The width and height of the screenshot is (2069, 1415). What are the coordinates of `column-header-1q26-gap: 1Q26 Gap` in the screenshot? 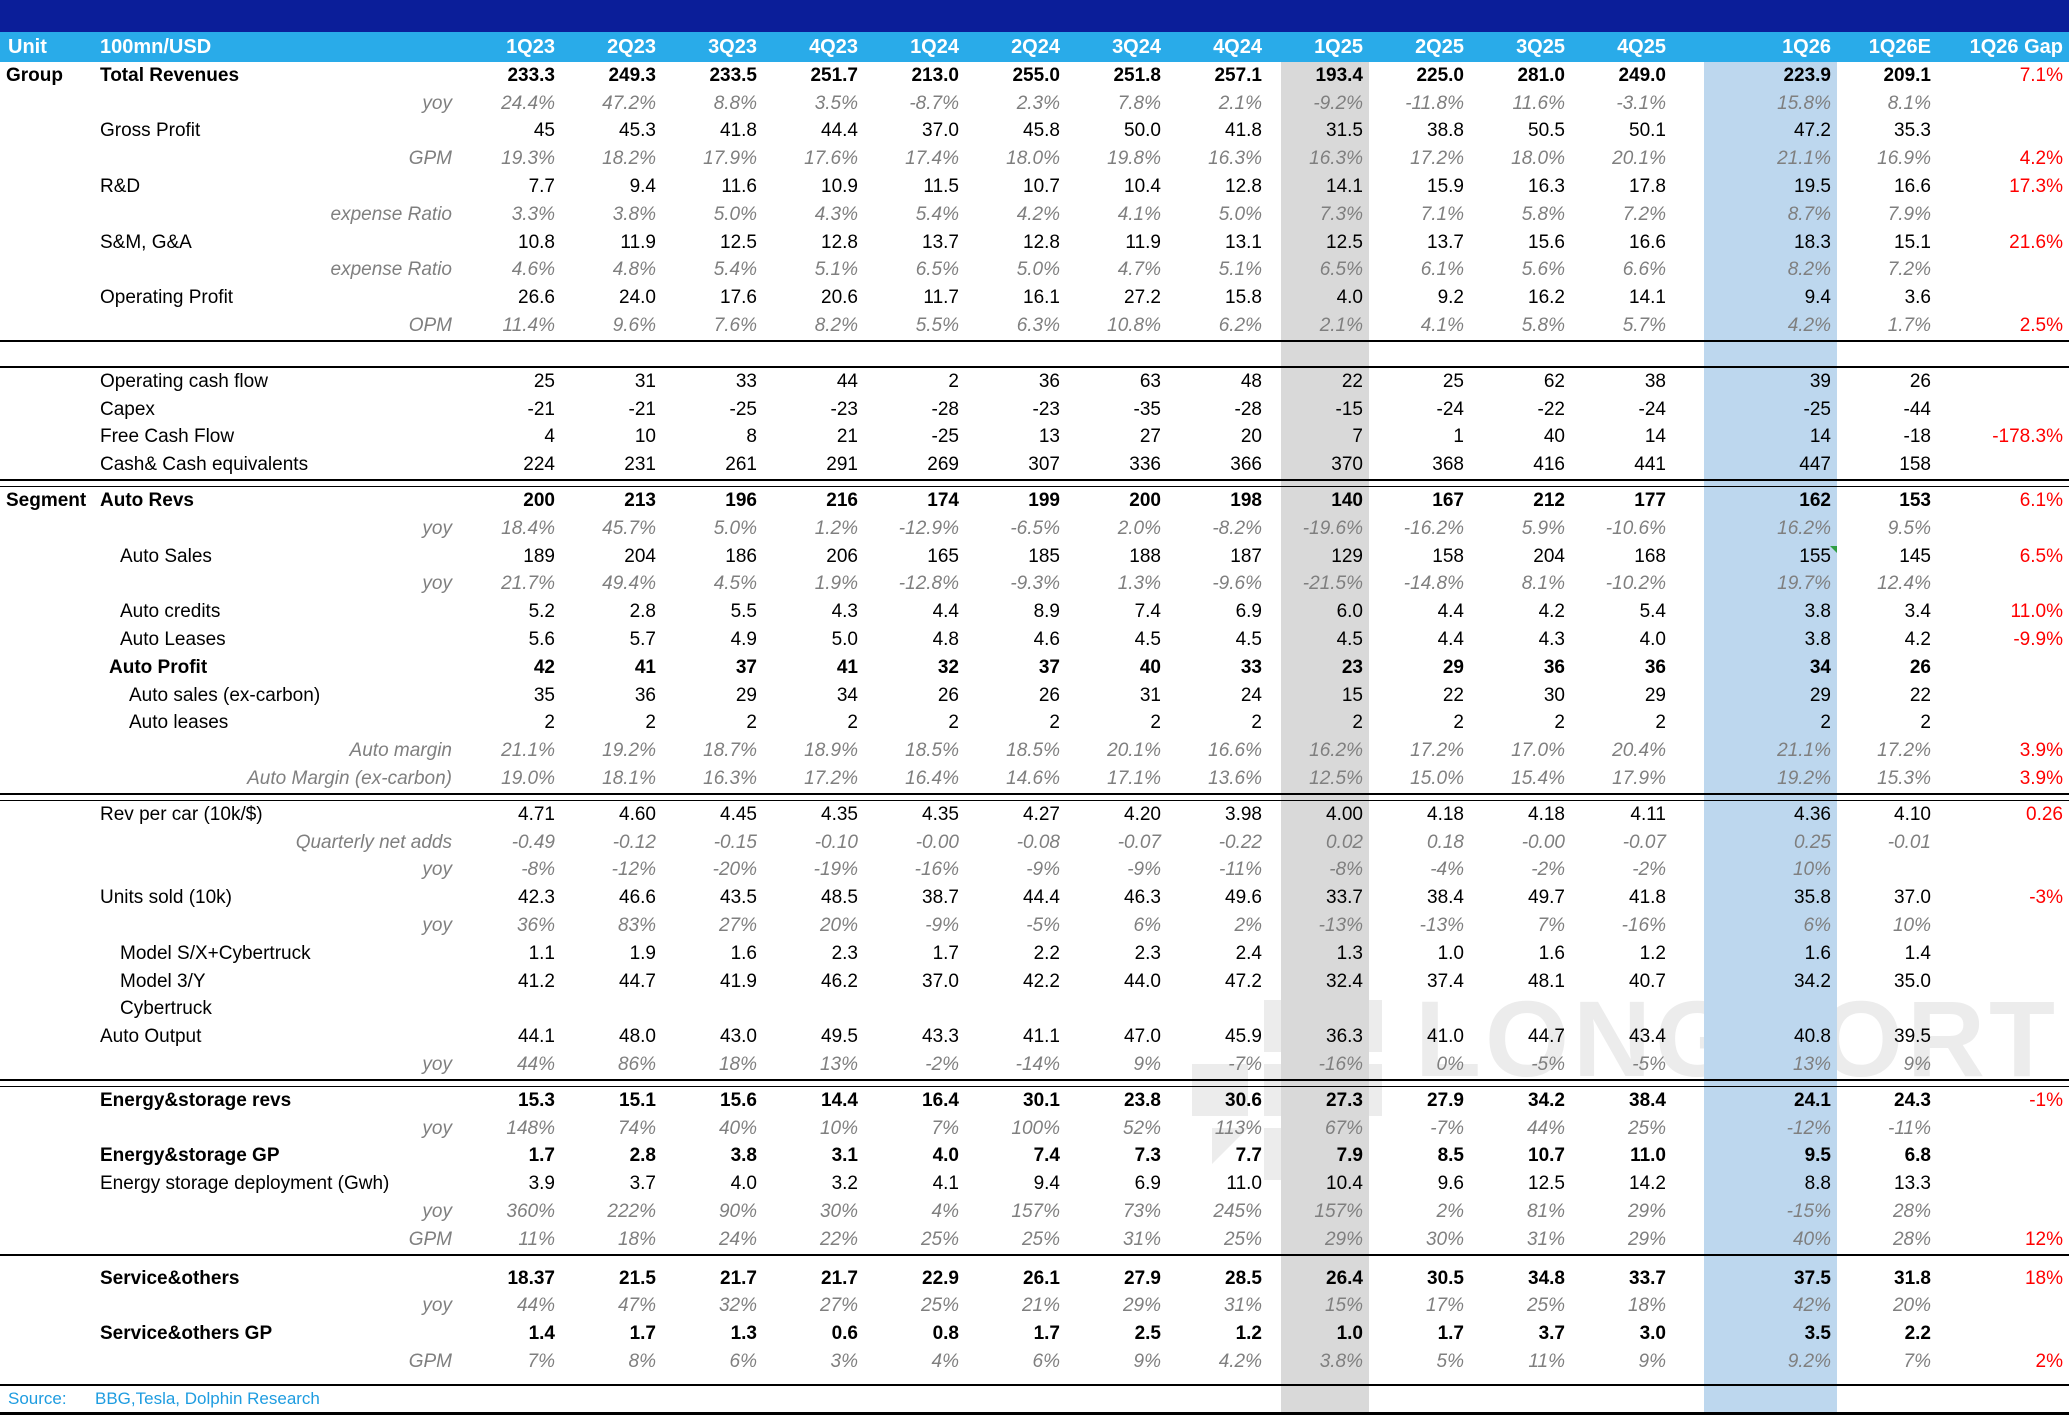 It's located at (2003, 47).